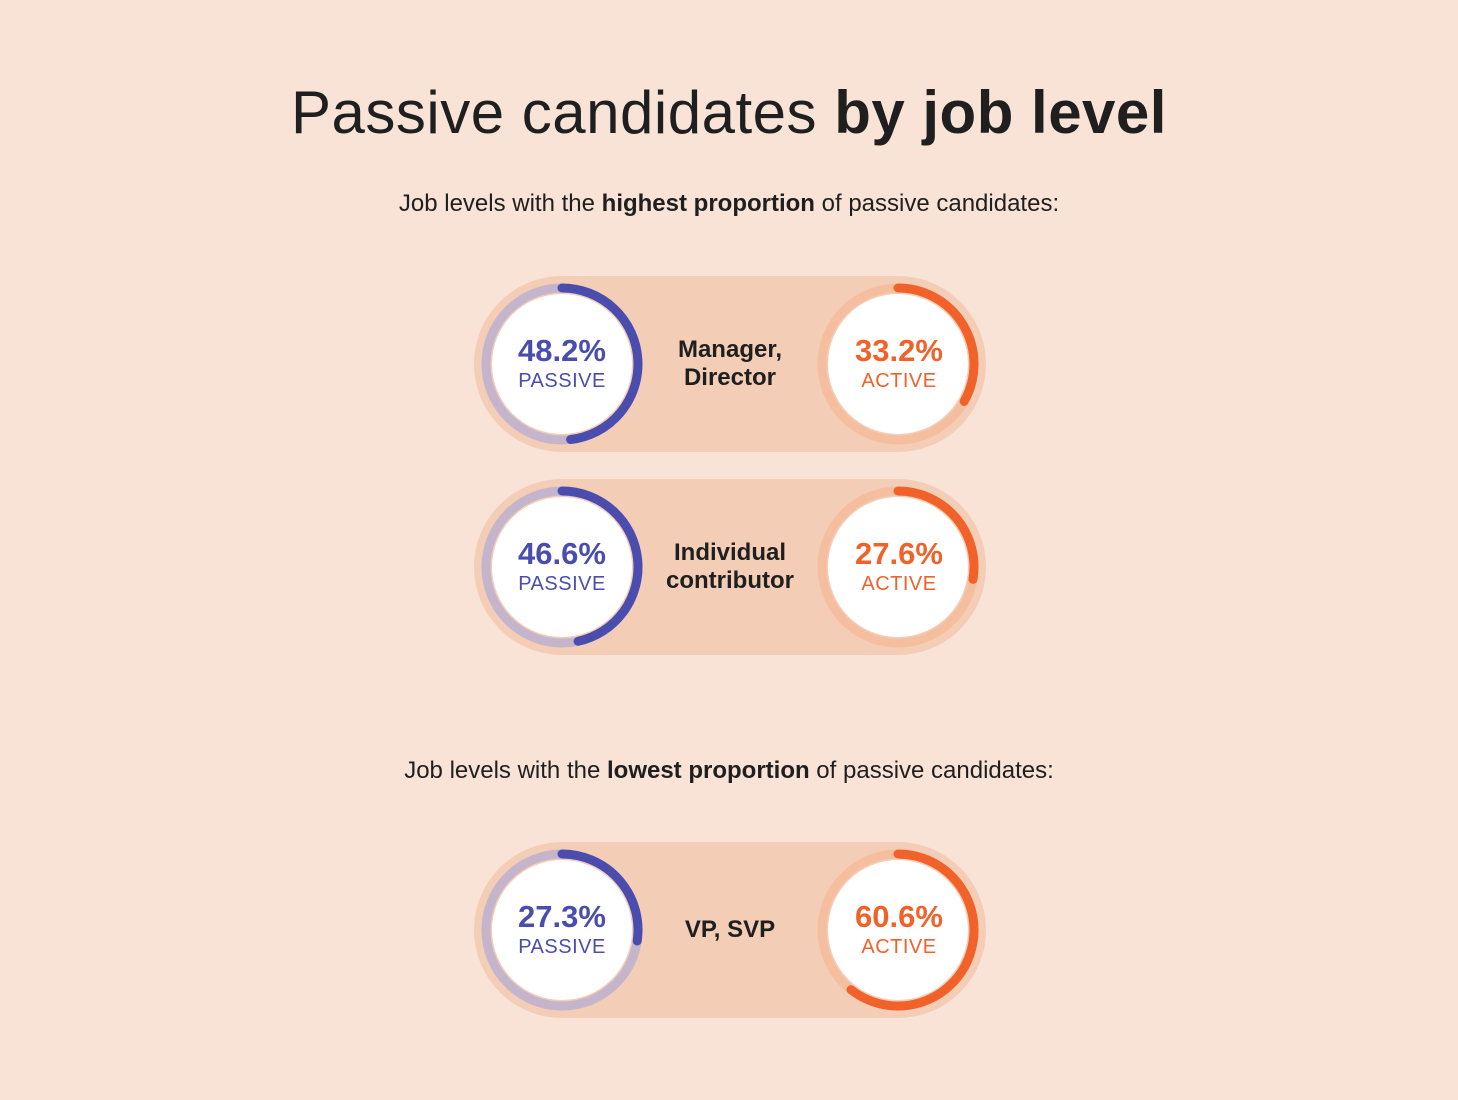 This screenshot has width=1458, height=1100. I want to click on active-stat: 60.6% ACTIVE, so click(899, 930).